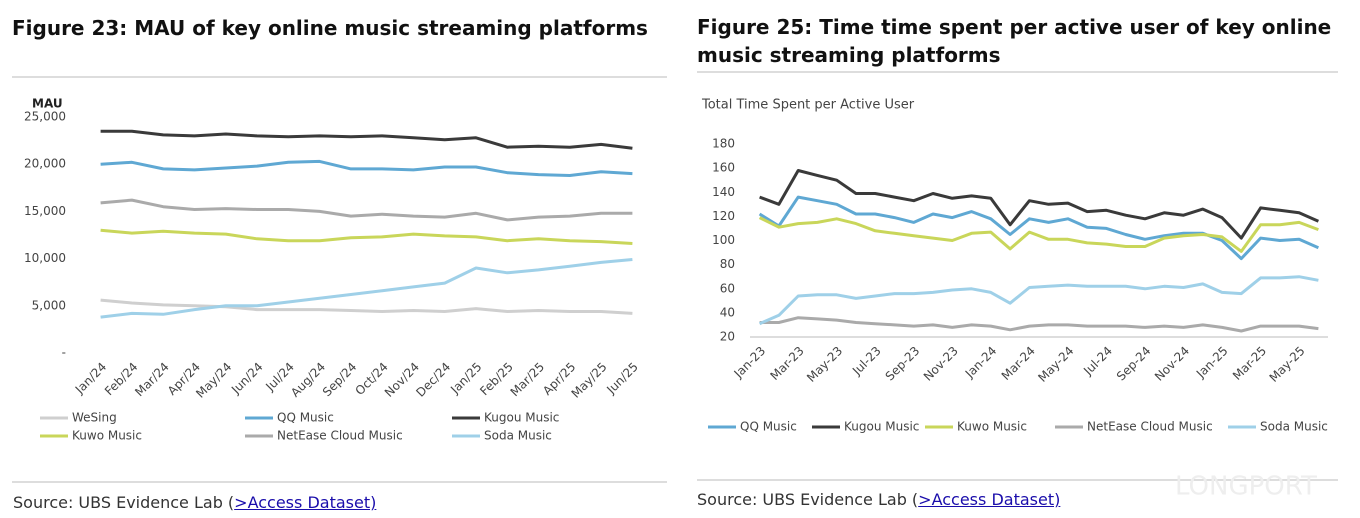 Image resolution: width=1360 pixels, height=518 pixels. Describe the element at coordinates (1172, 364) in the screenshot. I see `x-tick-label: Nov-24` at that location.